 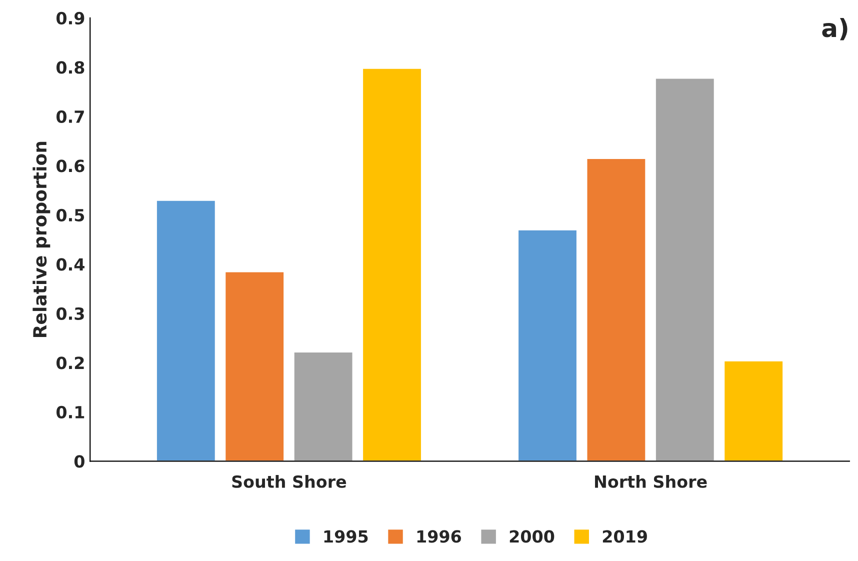 What do you see at coordinates (70, 117) in the screenshot?
I see `y-tick-label: 0.7` at bounding box center [70, 117].